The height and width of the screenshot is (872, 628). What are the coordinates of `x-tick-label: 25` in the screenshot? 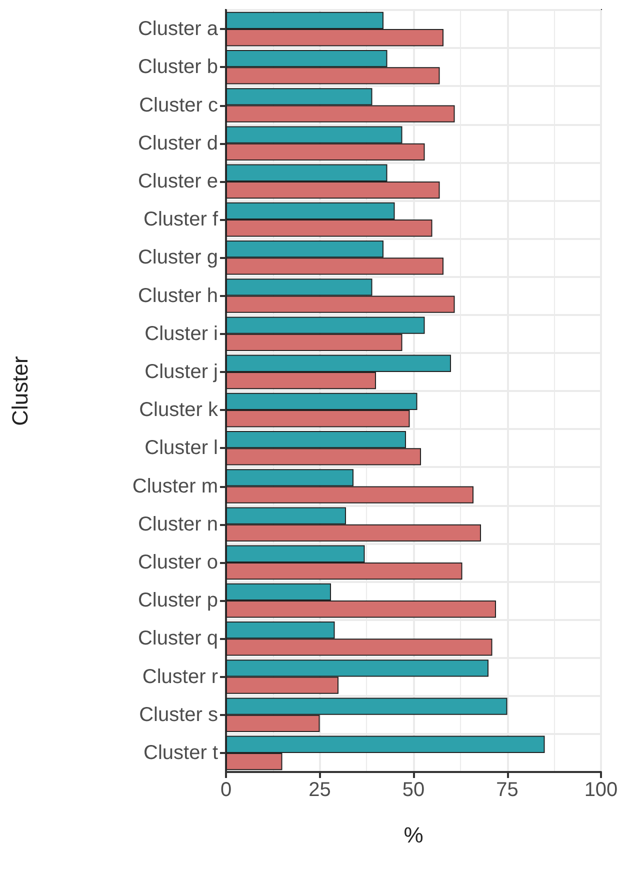 It's located at (319, 790).